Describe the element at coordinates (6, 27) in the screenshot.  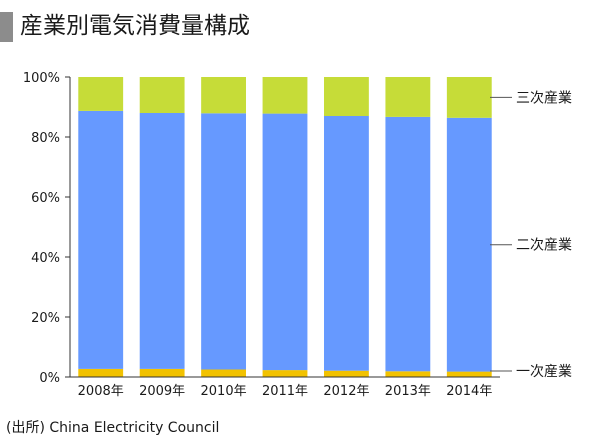
I see `title-accent-bar` at that location.